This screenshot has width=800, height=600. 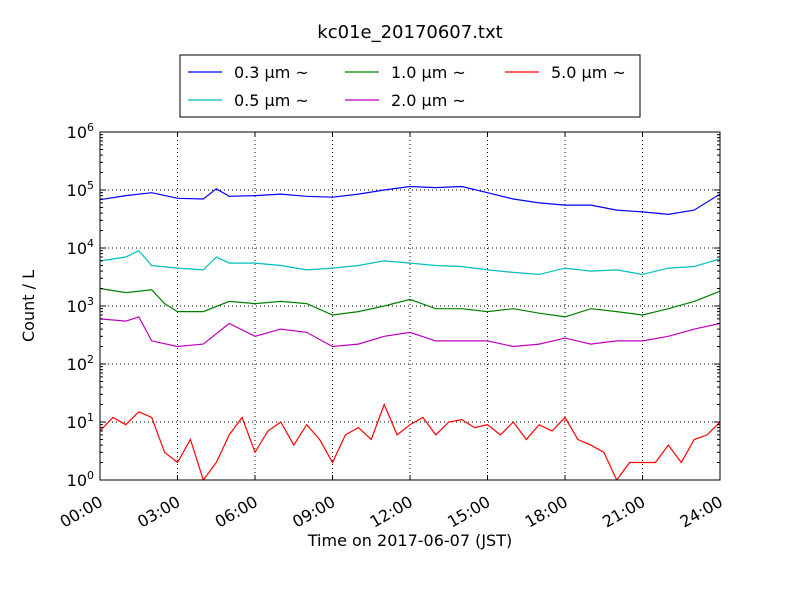 What do you see at coordinates (236, 512) in the screenshot?
I see `x-tick-label: 06:00` at bounding box center [236, 512].